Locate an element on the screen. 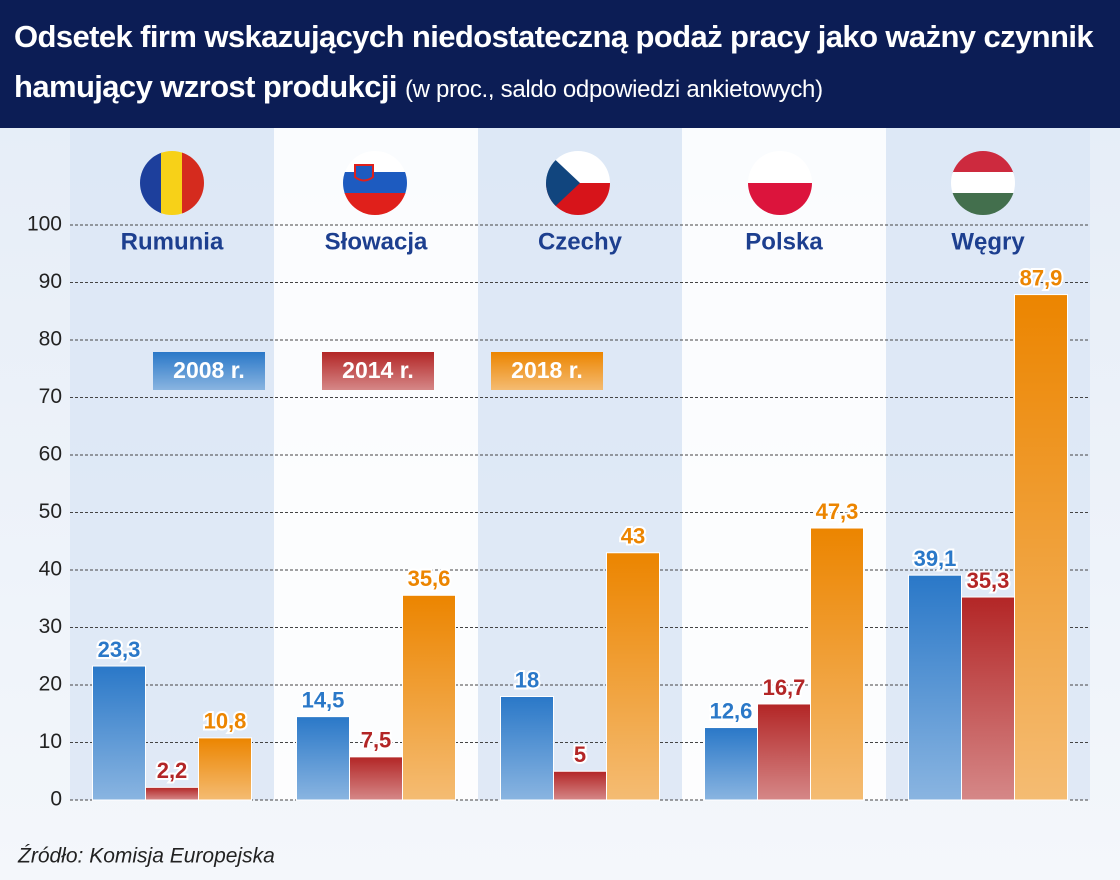  legend-label: 2018 r. is located at coordinates (547, 370).